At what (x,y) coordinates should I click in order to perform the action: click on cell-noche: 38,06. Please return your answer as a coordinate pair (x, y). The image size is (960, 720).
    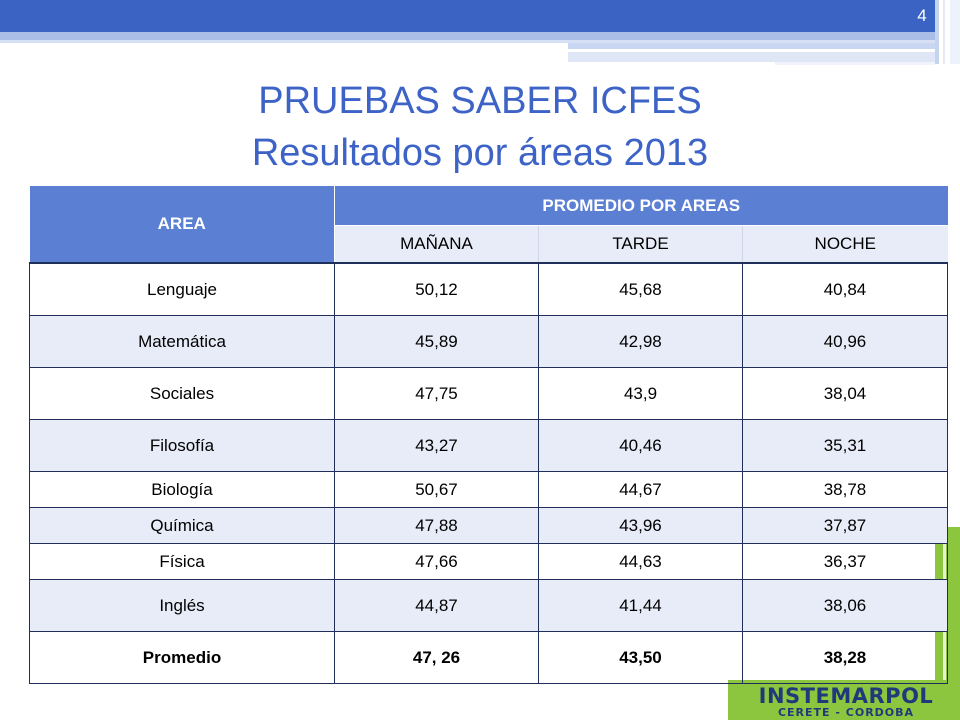
    Looking at the image, I should click on (845, 605).